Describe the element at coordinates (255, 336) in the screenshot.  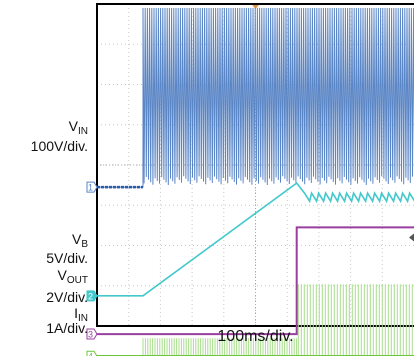
I see `x-axis-label: 100ms/div.` at that location.